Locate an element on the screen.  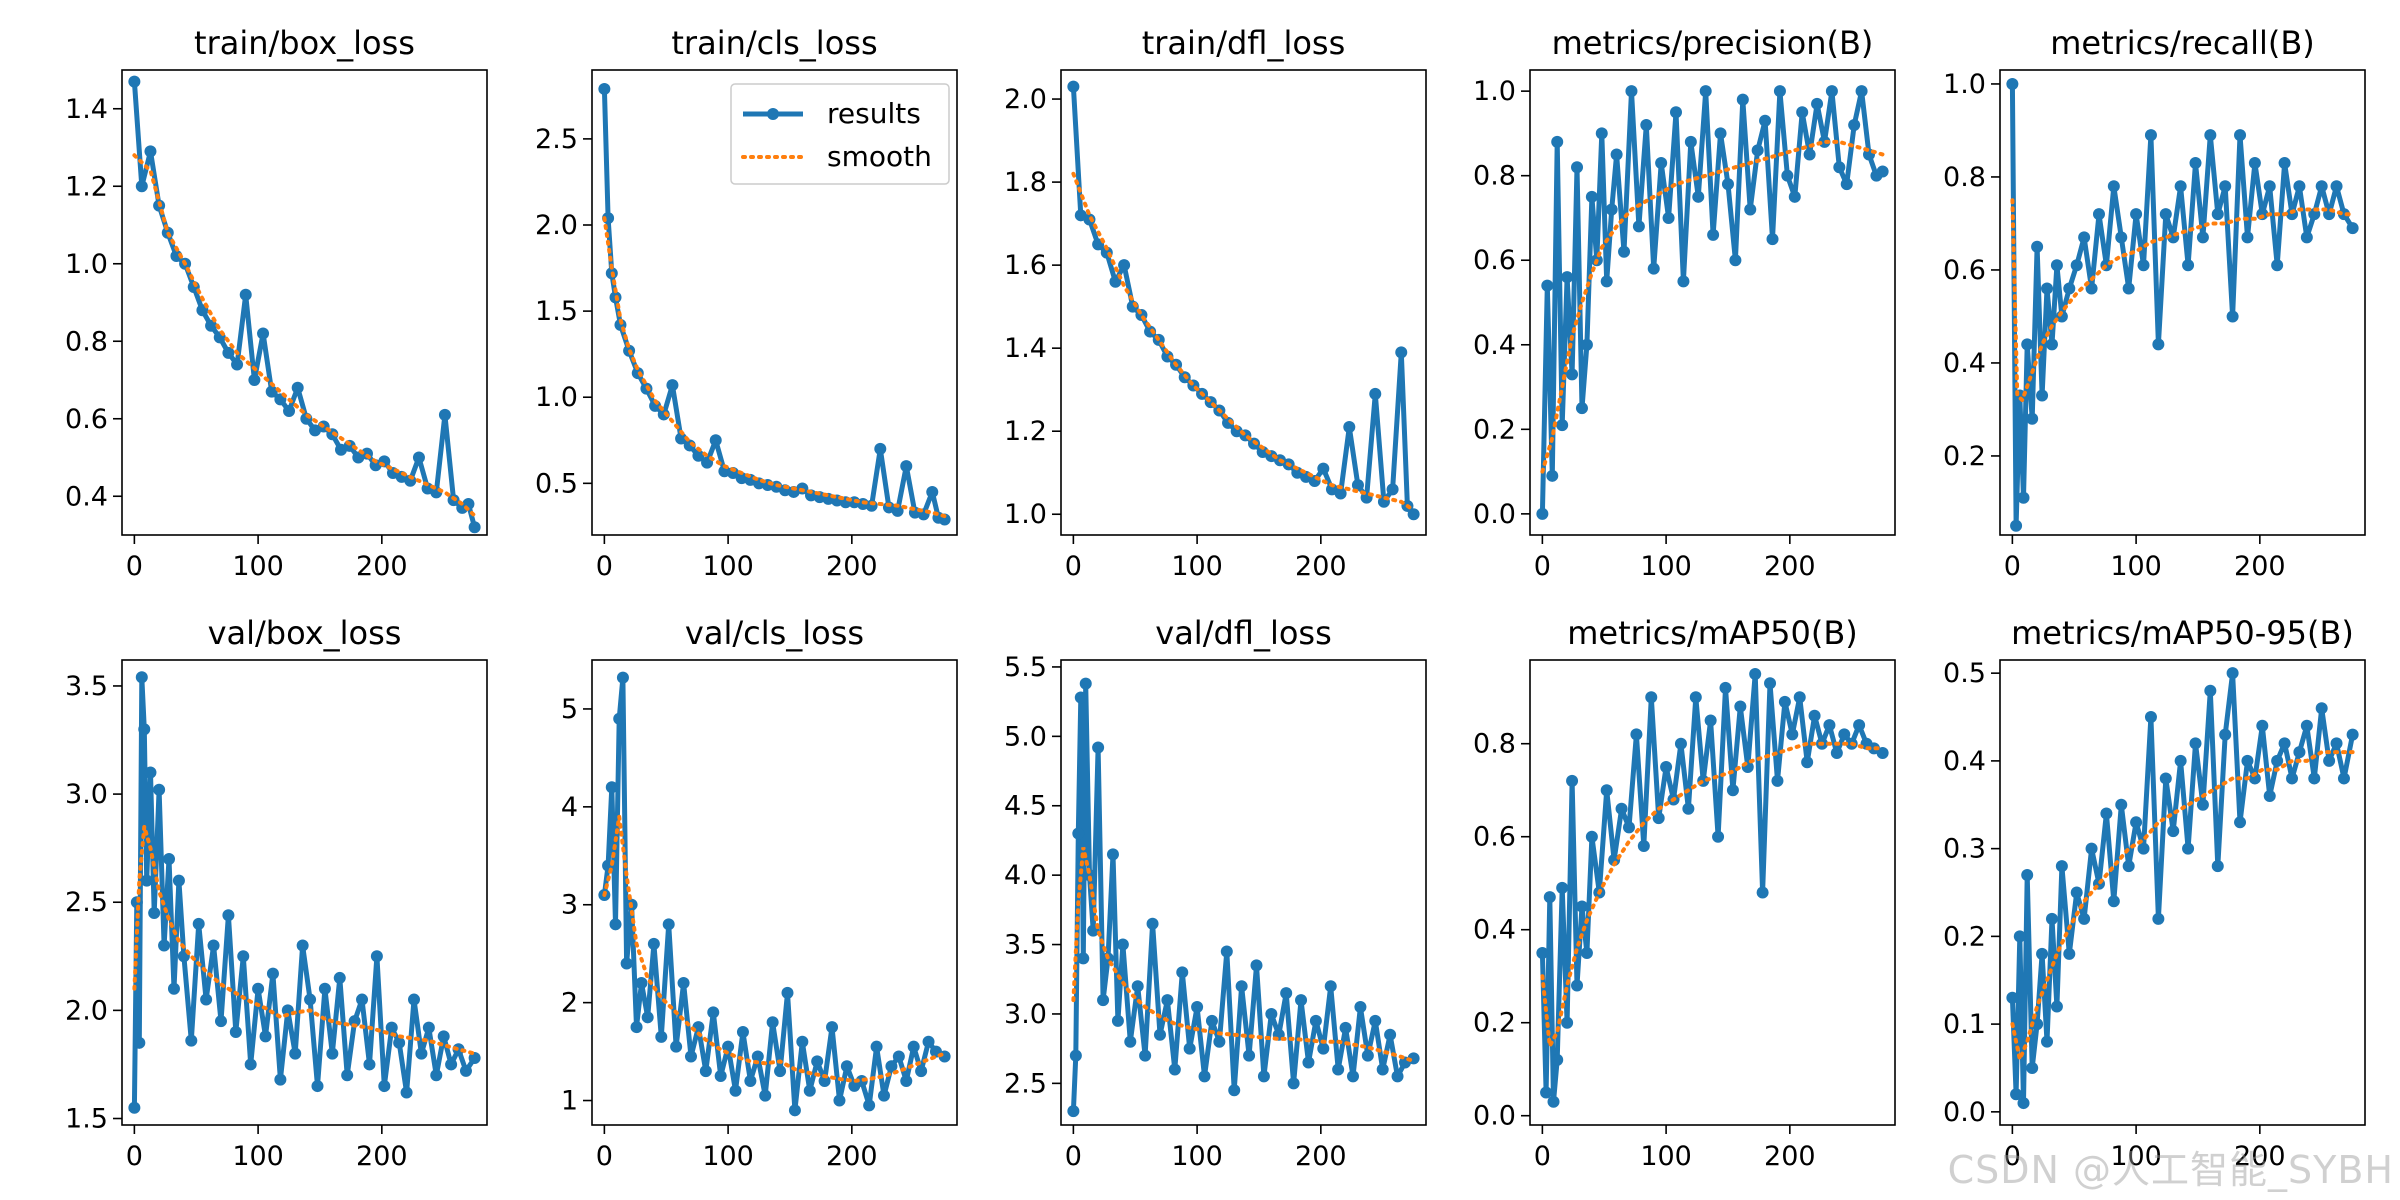
subplot-title: train/cls_loss is located at coordinates (774, 43).